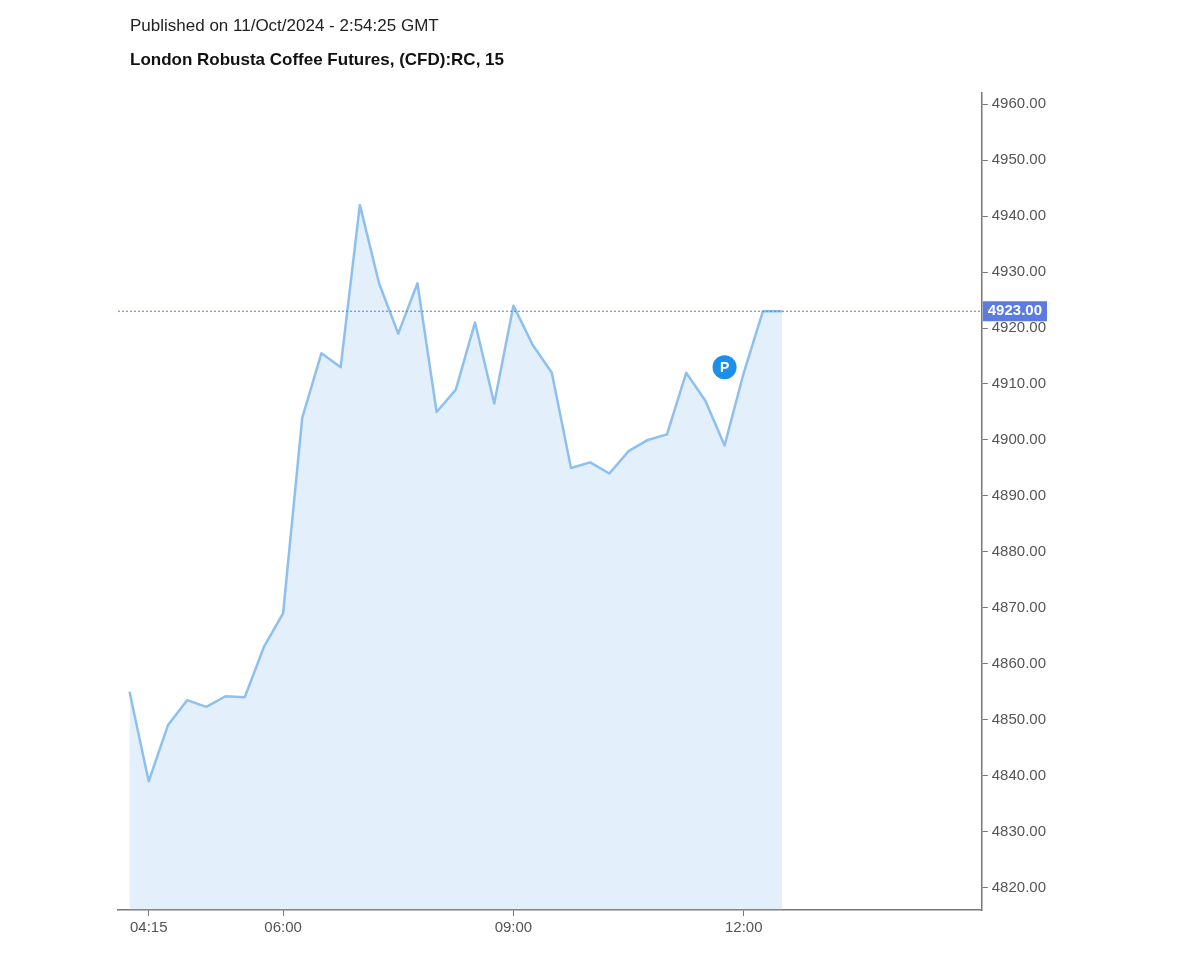 The image size is (1200, 960). I want to click on y-tick-label: 4960.00, so click(1019, 103).